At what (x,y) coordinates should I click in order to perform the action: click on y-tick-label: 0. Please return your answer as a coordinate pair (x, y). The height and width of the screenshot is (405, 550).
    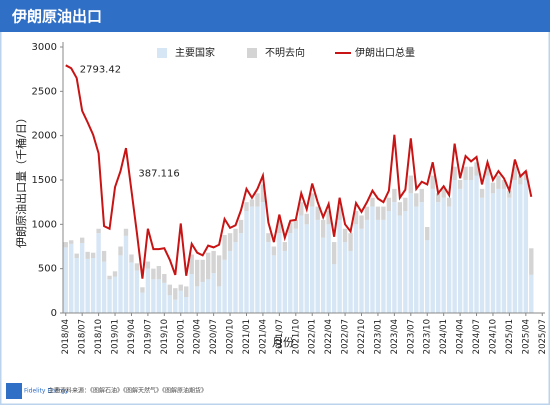
    Looking at the image, I should click on (54, 313).